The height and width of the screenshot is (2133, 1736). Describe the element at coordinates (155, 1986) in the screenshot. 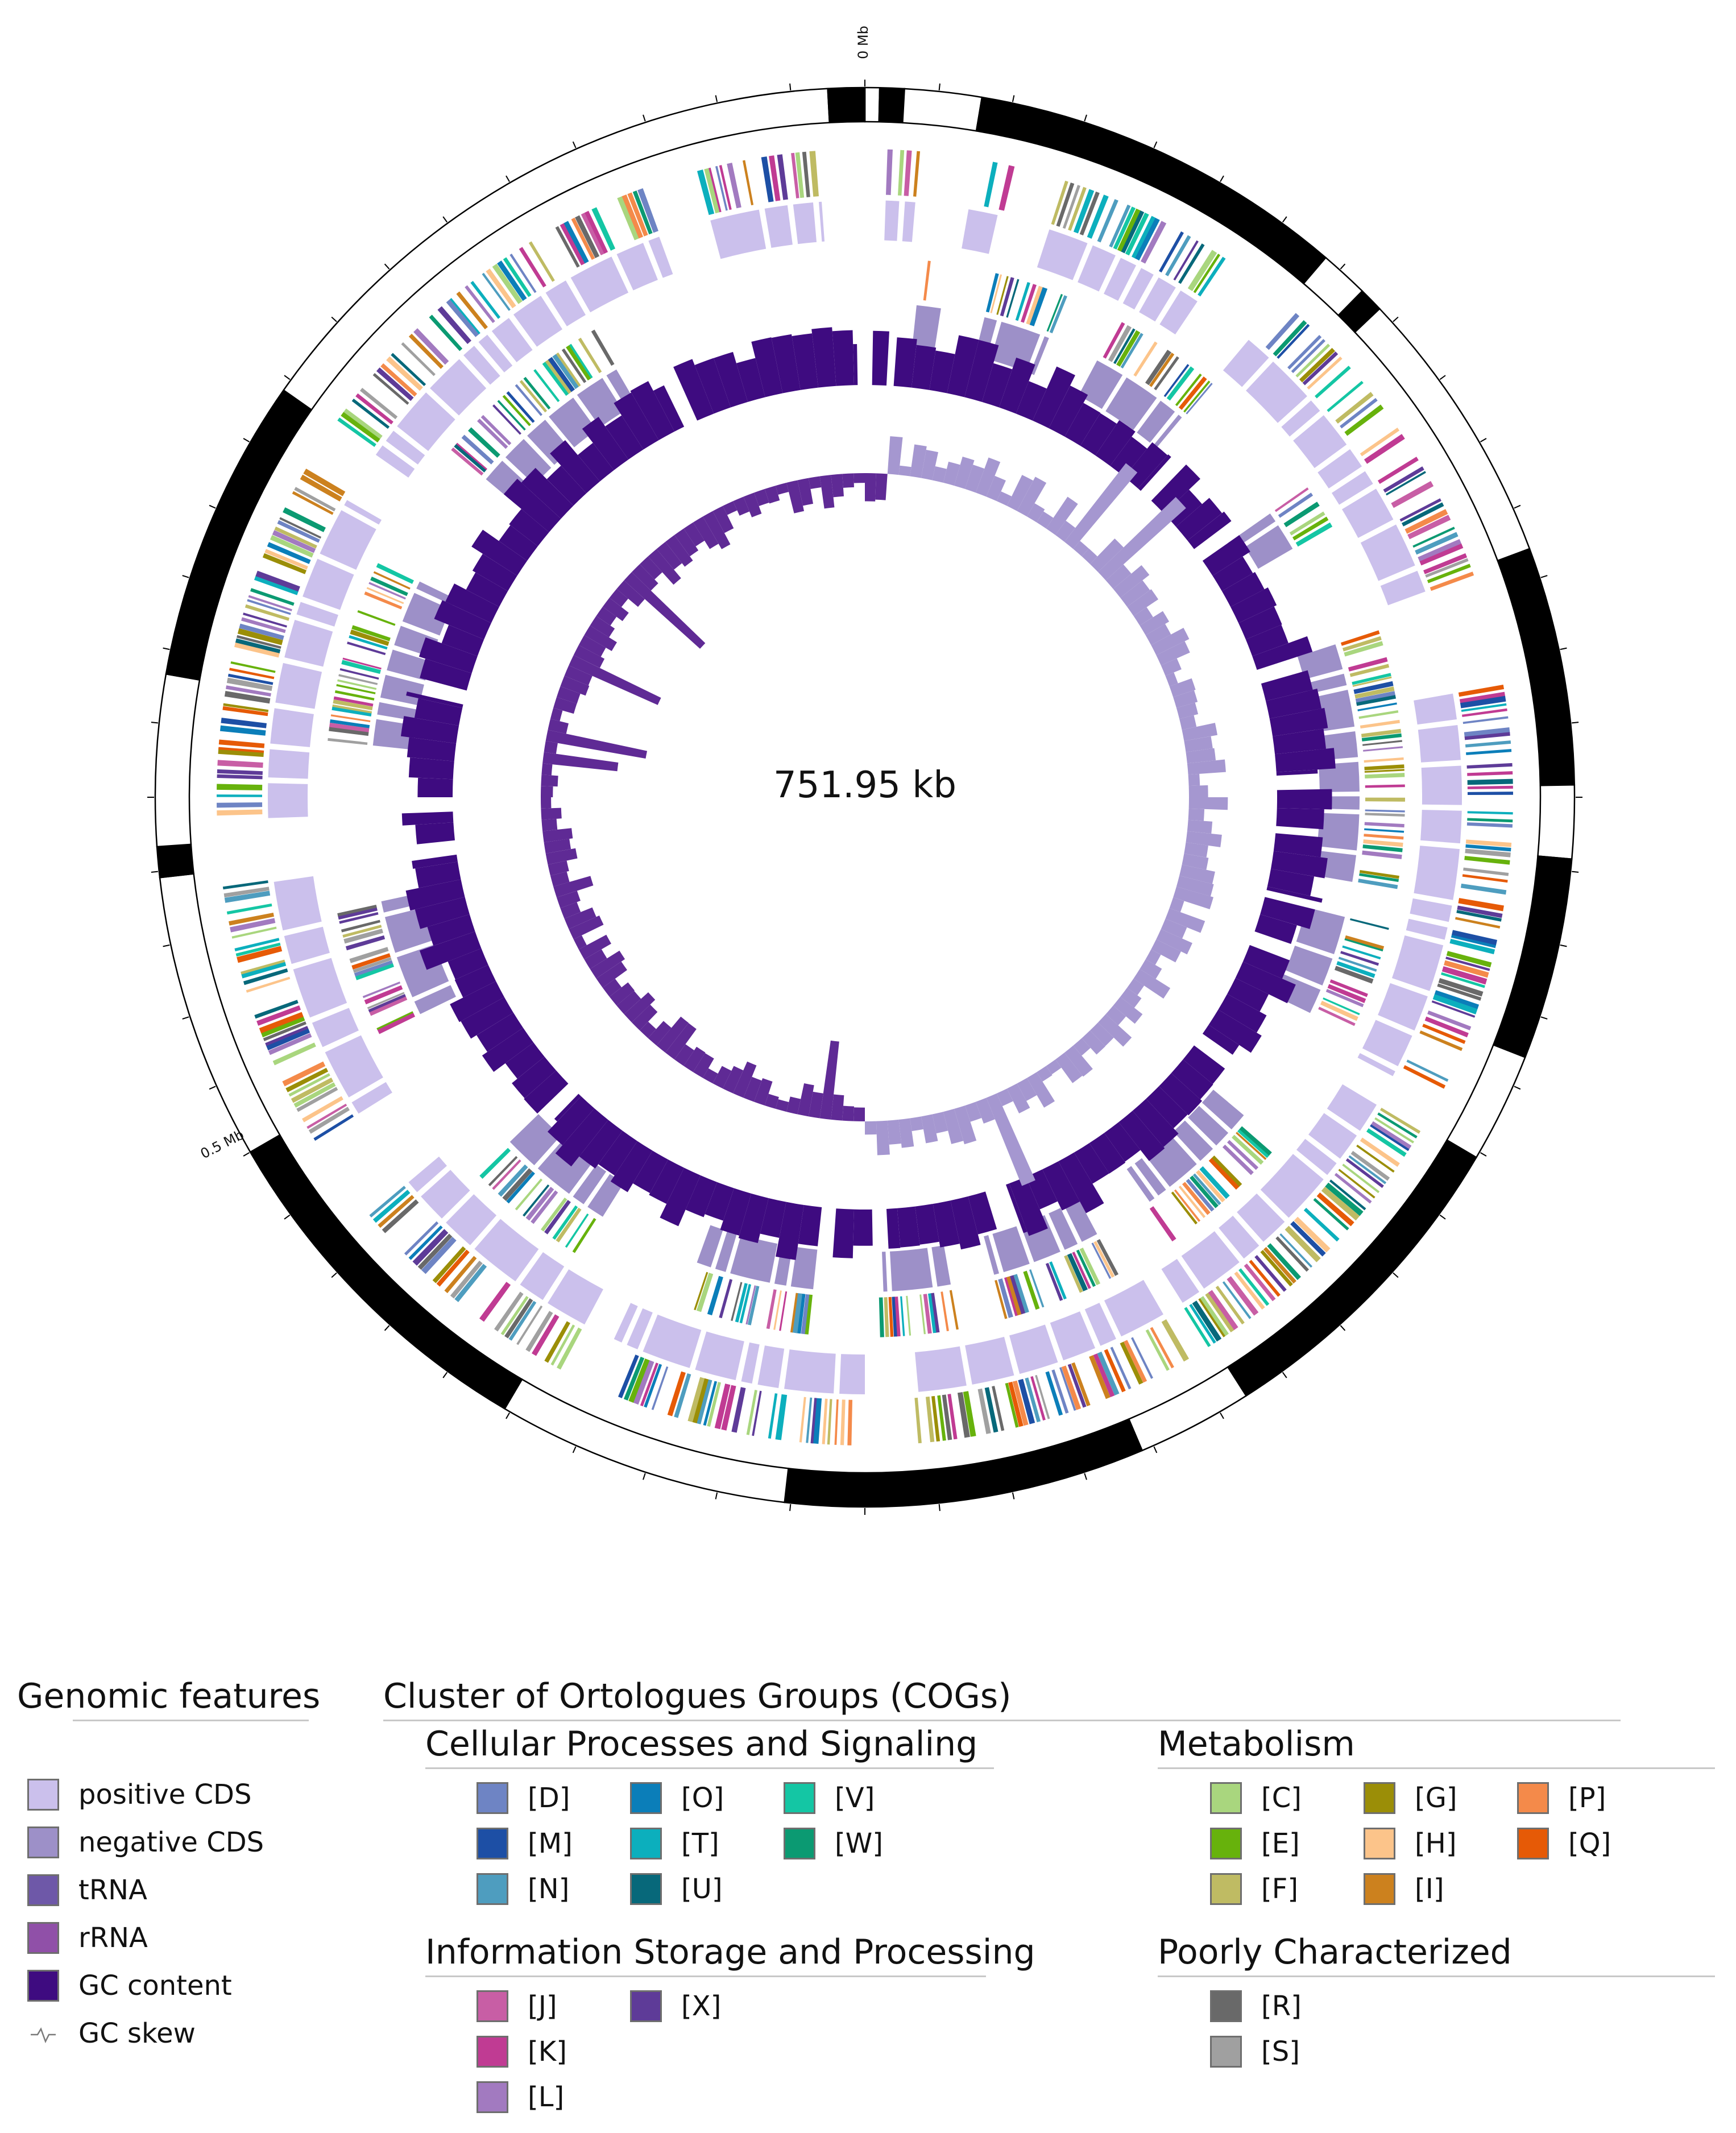

I see `gc-content-label: GC content` at that location.